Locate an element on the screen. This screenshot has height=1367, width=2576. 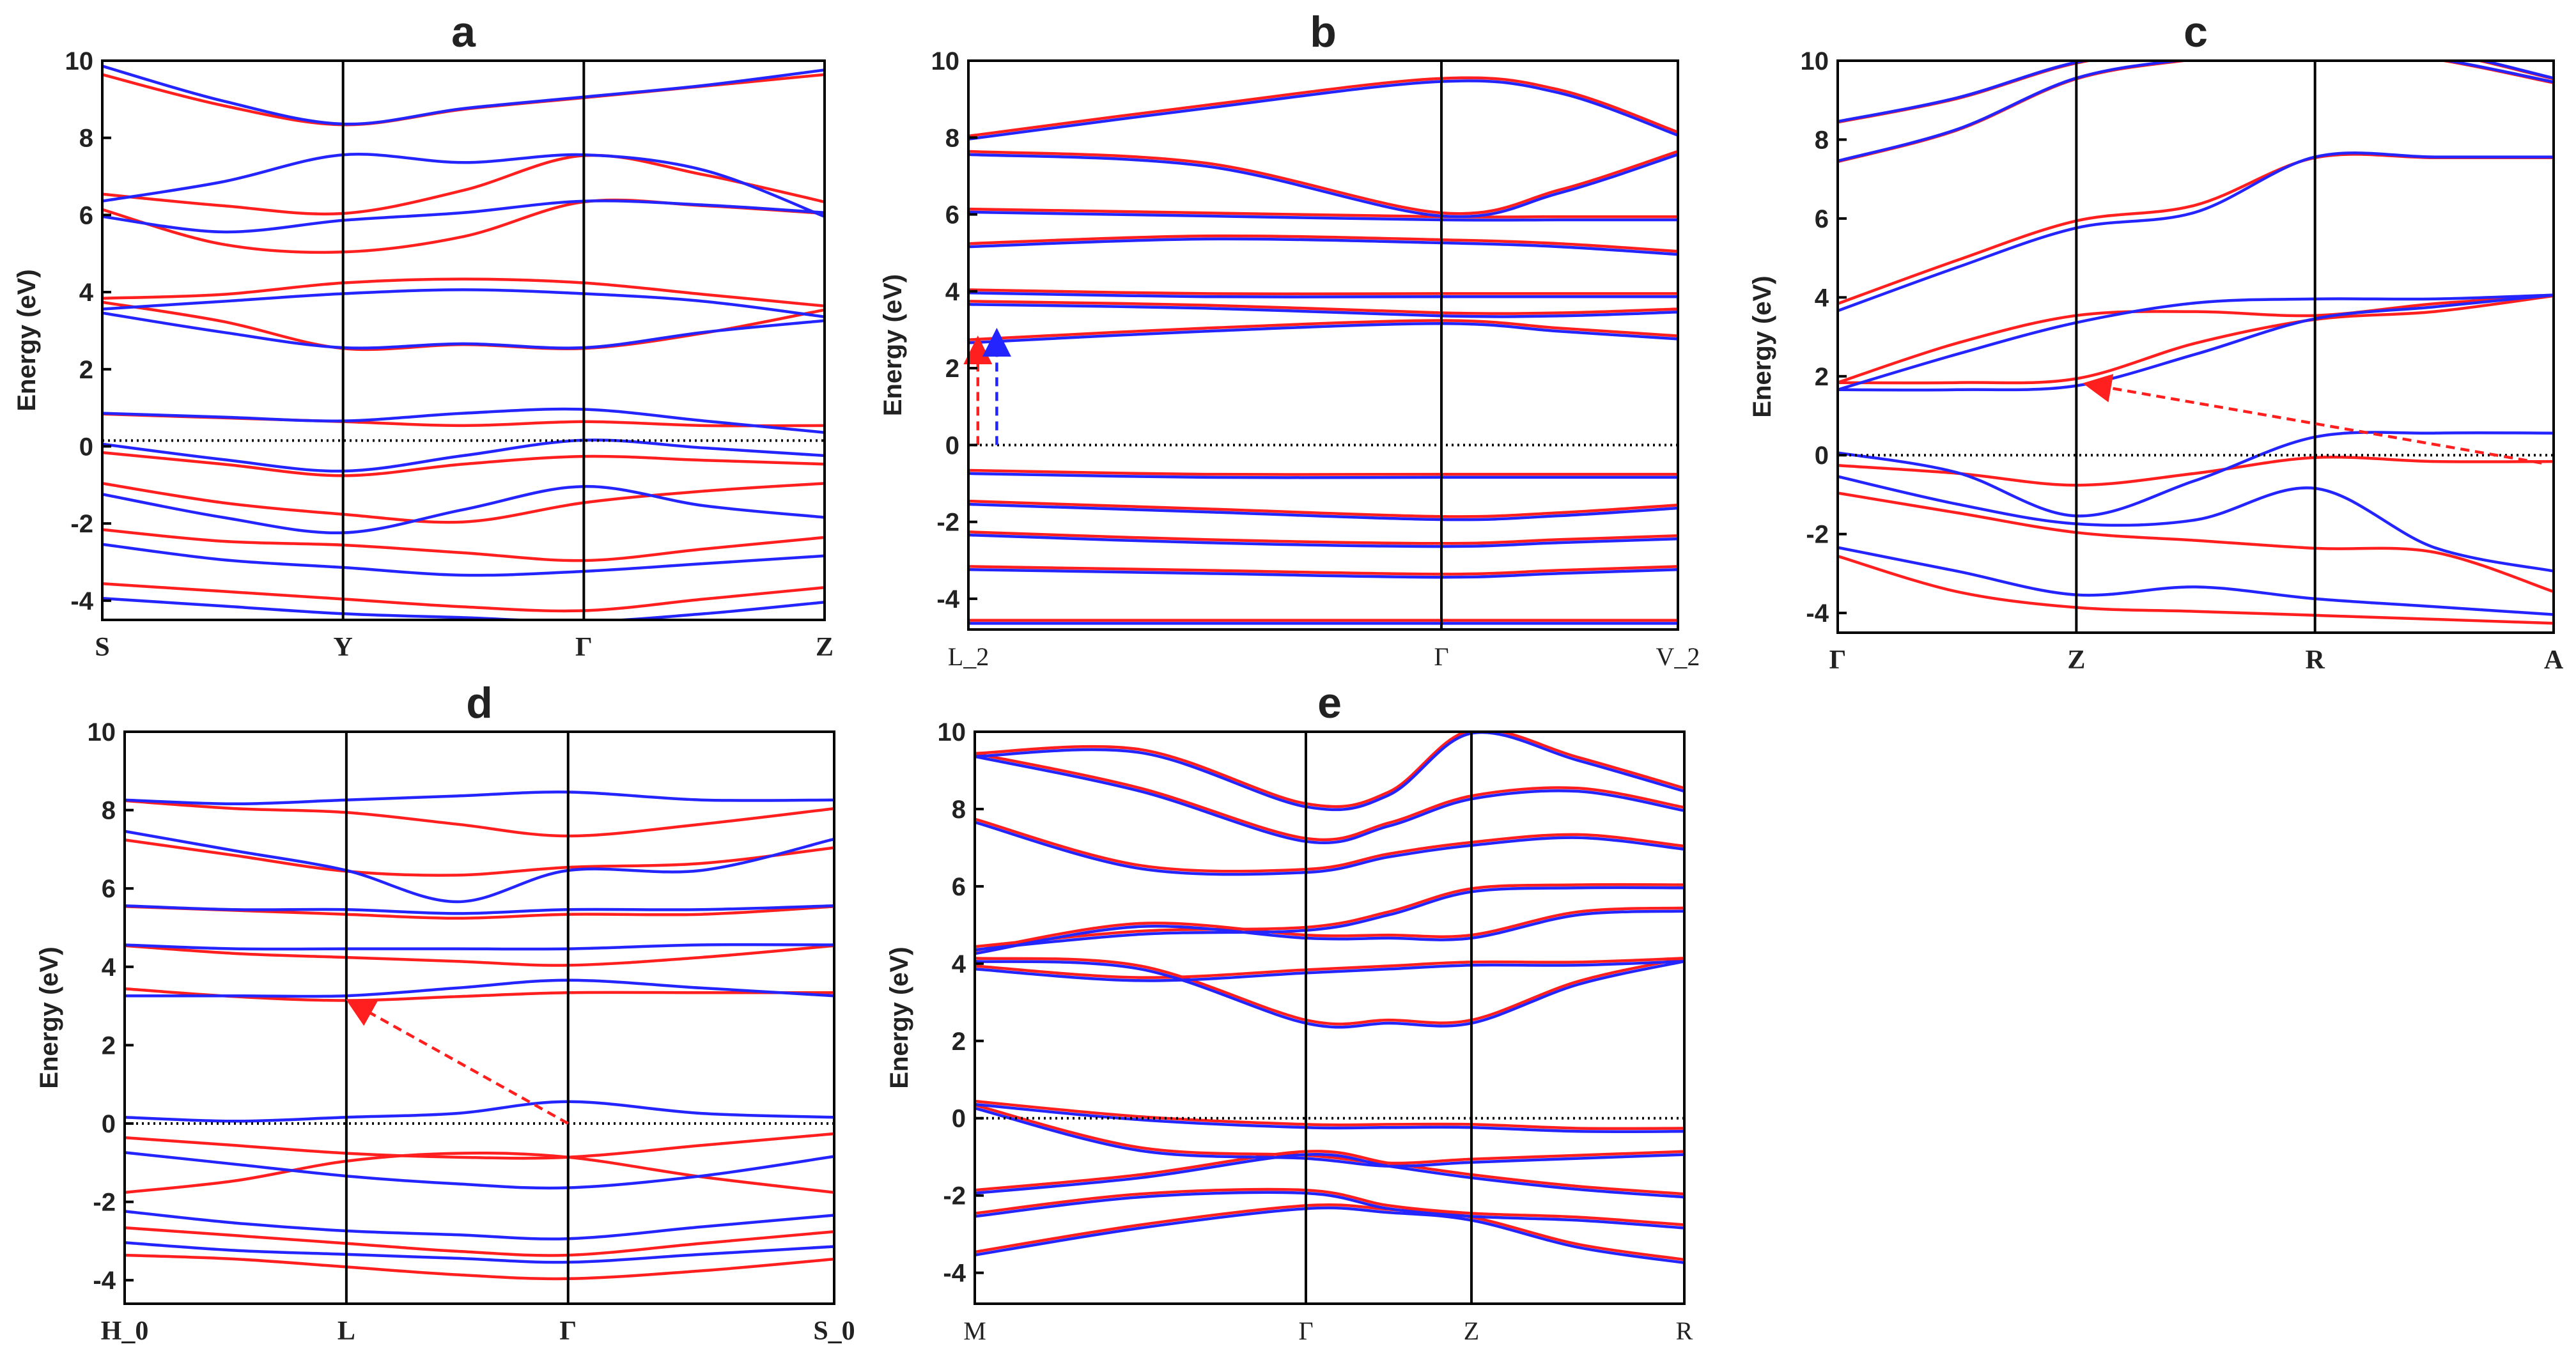
bands-c is located at coordinates (2196, 343).